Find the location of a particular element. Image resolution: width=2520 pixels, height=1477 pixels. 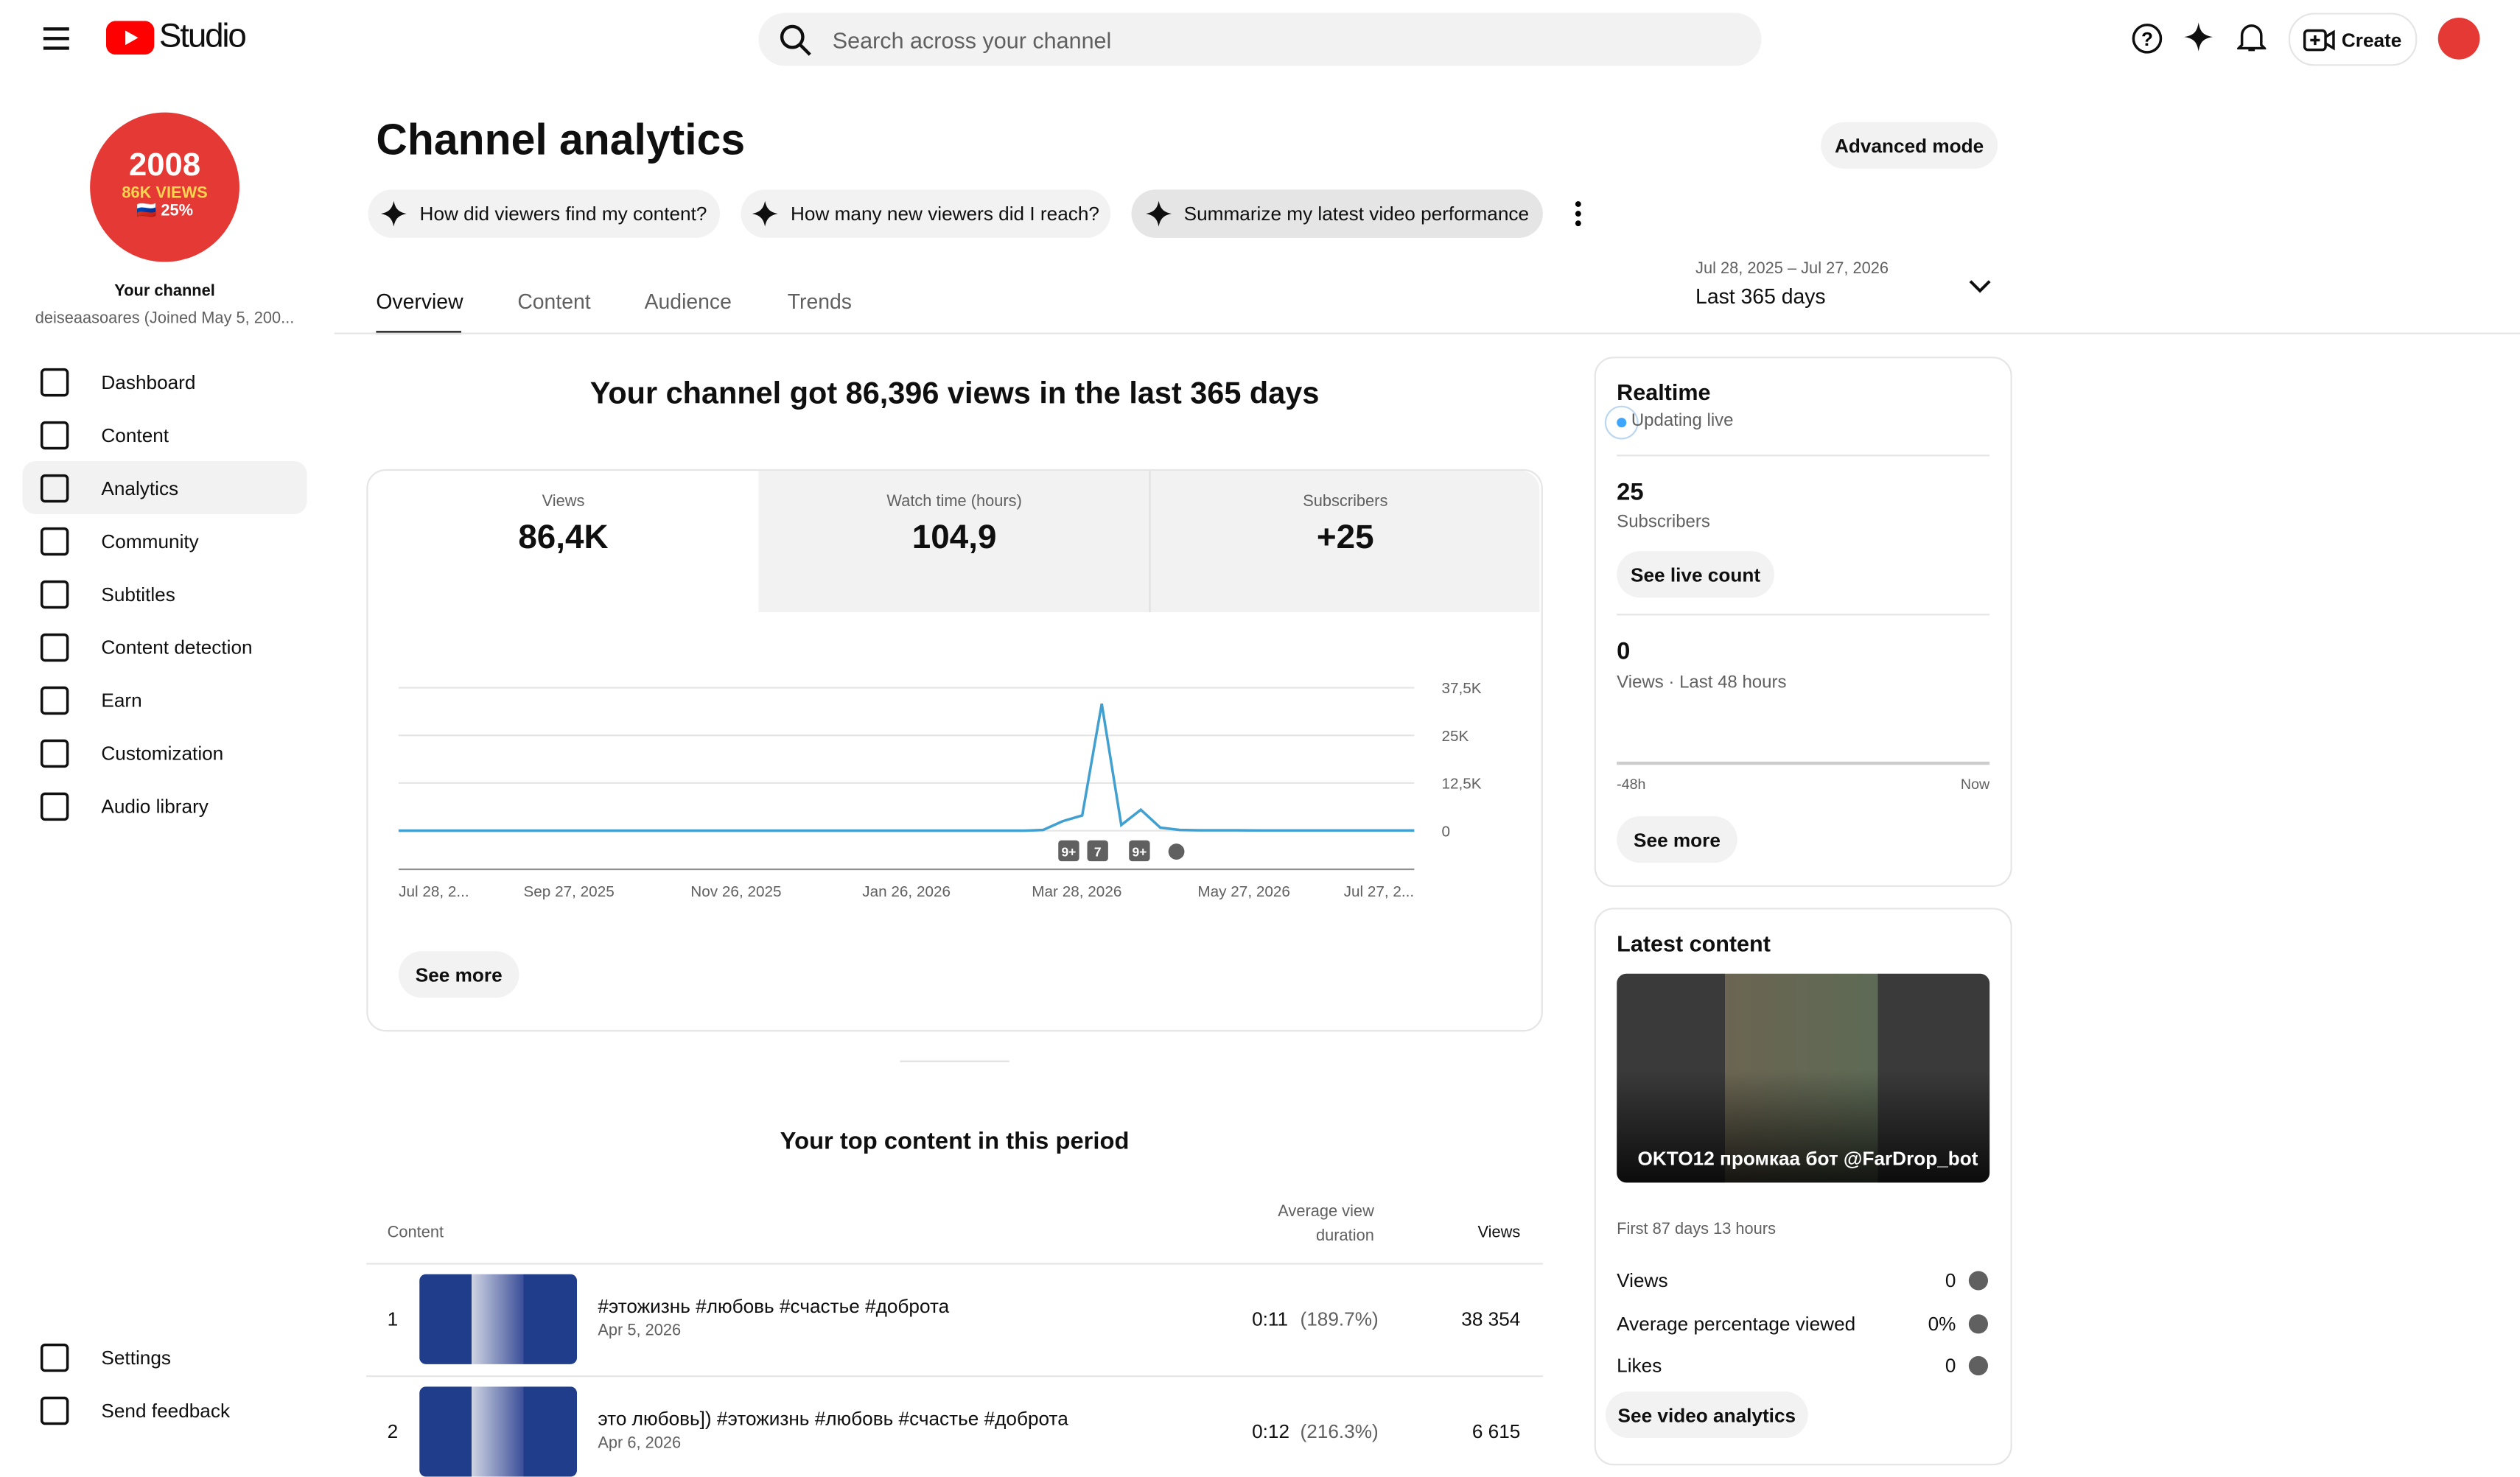

dropdown-icon is located at coordinates (1981, 286).